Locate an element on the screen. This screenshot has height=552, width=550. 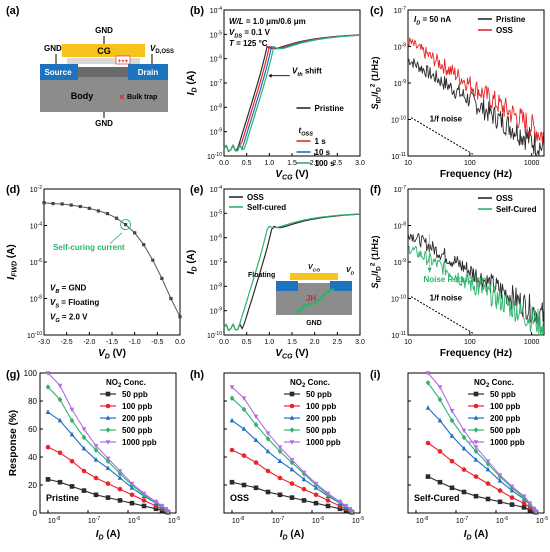
y-axis-label: SID/ID2 (1/Hz) is located at coordinates (376, 83).